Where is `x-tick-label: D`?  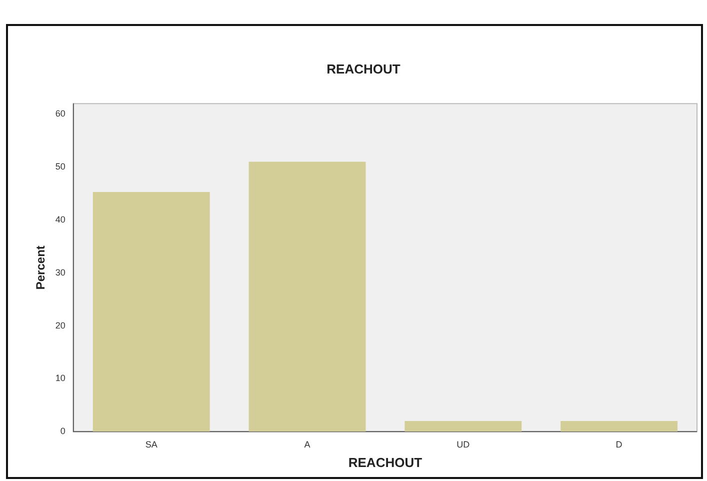
x-tick-label: D is located at coordinates (619, 444).